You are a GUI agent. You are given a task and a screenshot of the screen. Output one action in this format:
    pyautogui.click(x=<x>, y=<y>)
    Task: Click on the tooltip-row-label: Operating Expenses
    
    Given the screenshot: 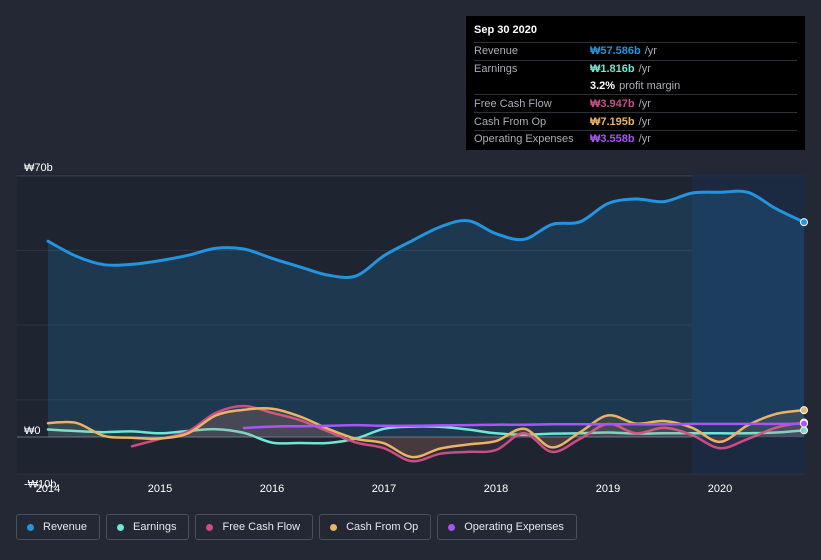 What is the action you would take?
    pyautogui.click(x=524, y=139)
    